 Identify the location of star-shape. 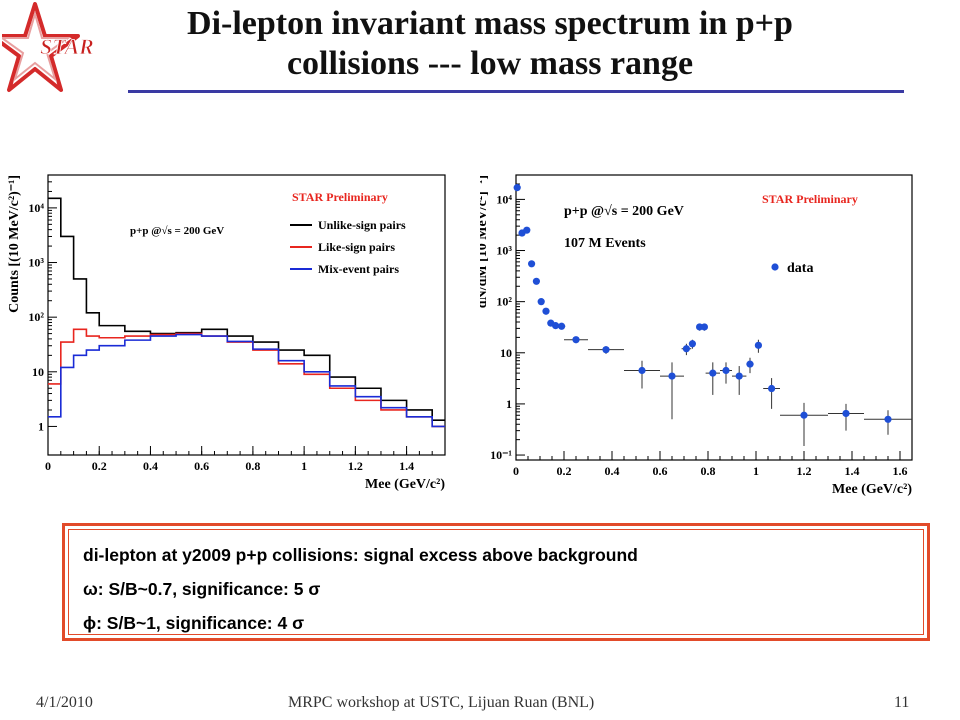
(41, 47).